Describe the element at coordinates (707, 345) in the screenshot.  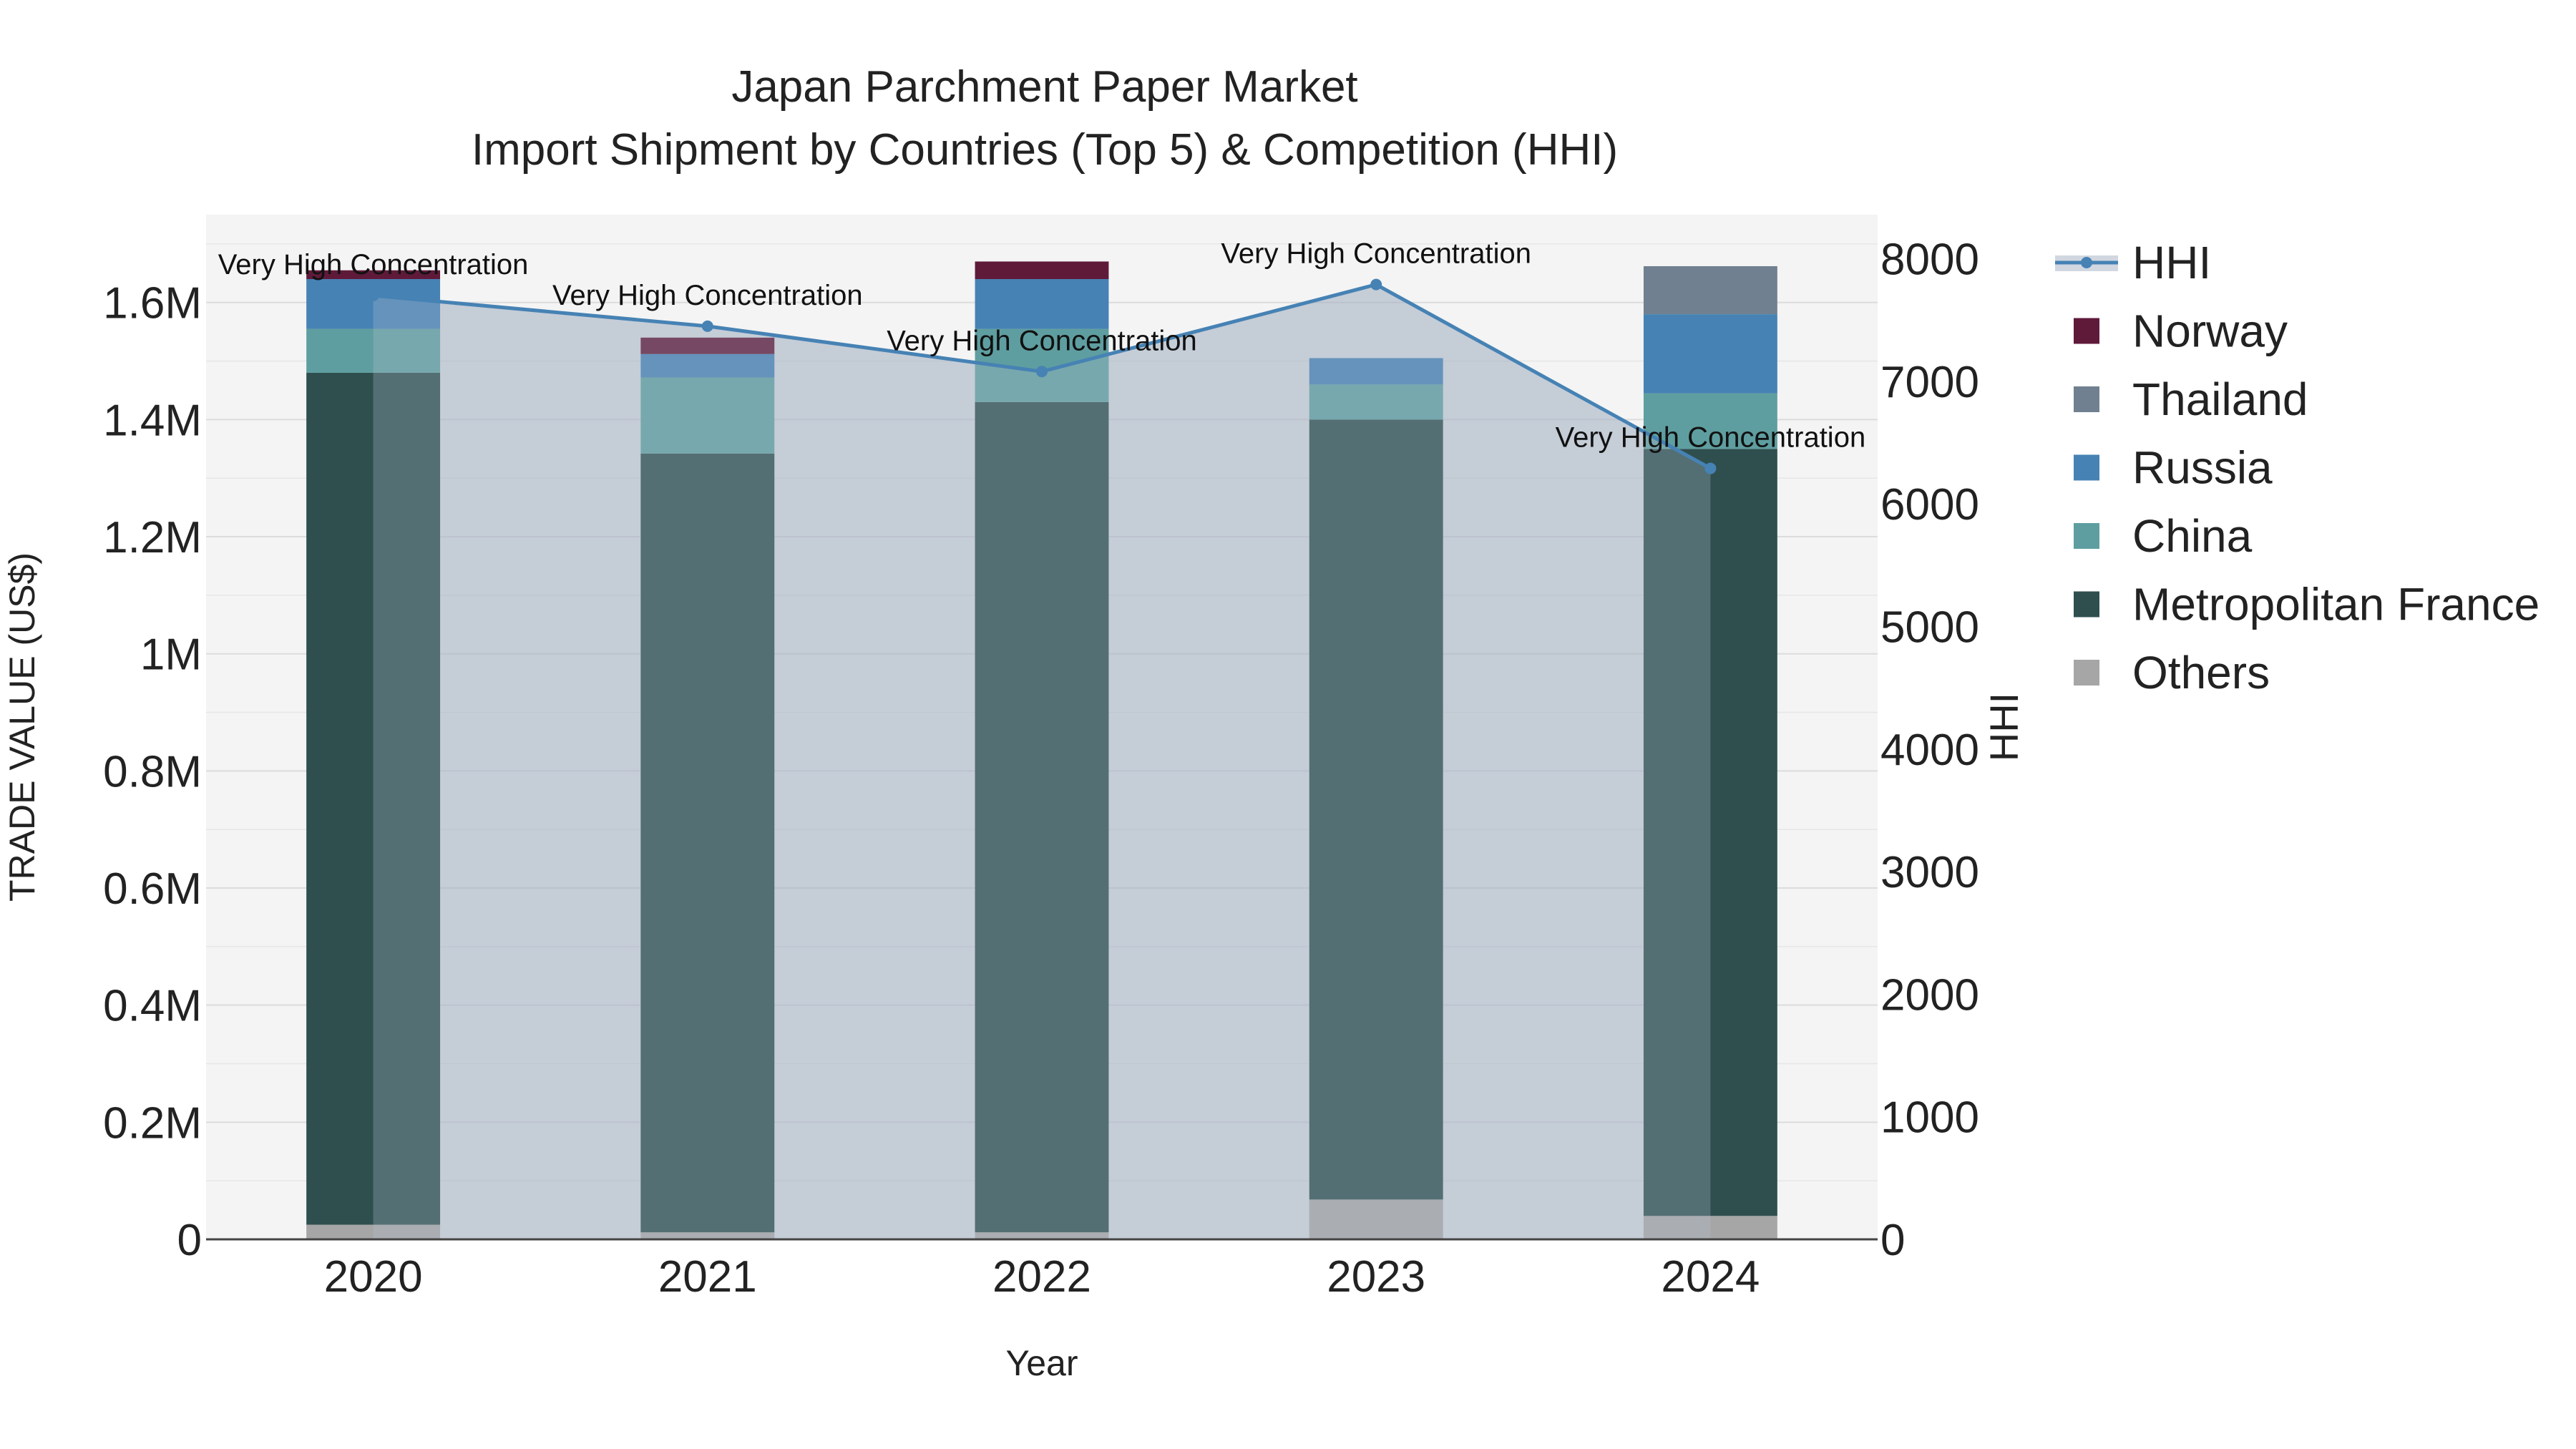
I see `bar-norway-2021` at that location.